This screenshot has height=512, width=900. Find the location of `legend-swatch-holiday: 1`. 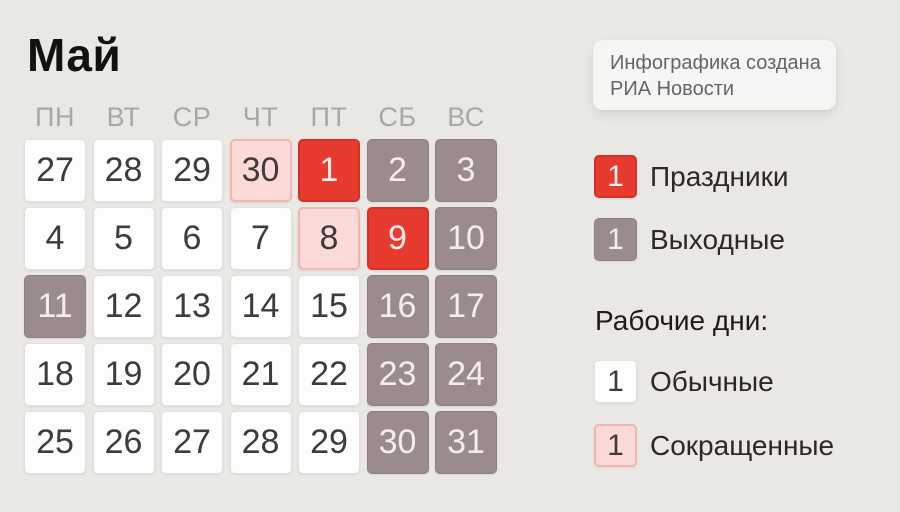

legend-swatch-holiday: 1 is located at coordinates (615, 176).